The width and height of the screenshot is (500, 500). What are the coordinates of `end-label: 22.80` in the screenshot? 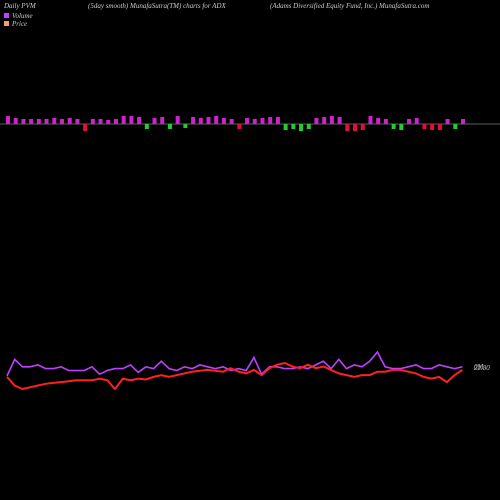 It's located at (482, 368).